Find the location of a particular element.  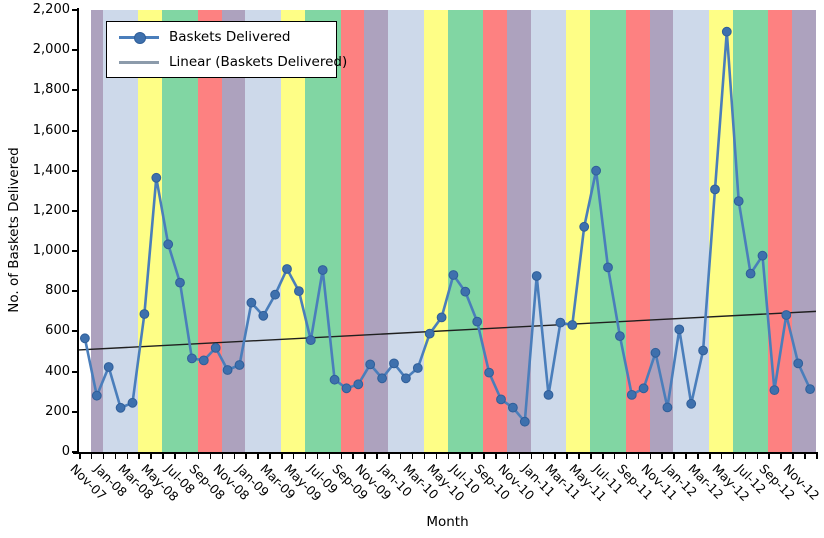

y-tick-label: 200 is located at coordinates (57, 411).